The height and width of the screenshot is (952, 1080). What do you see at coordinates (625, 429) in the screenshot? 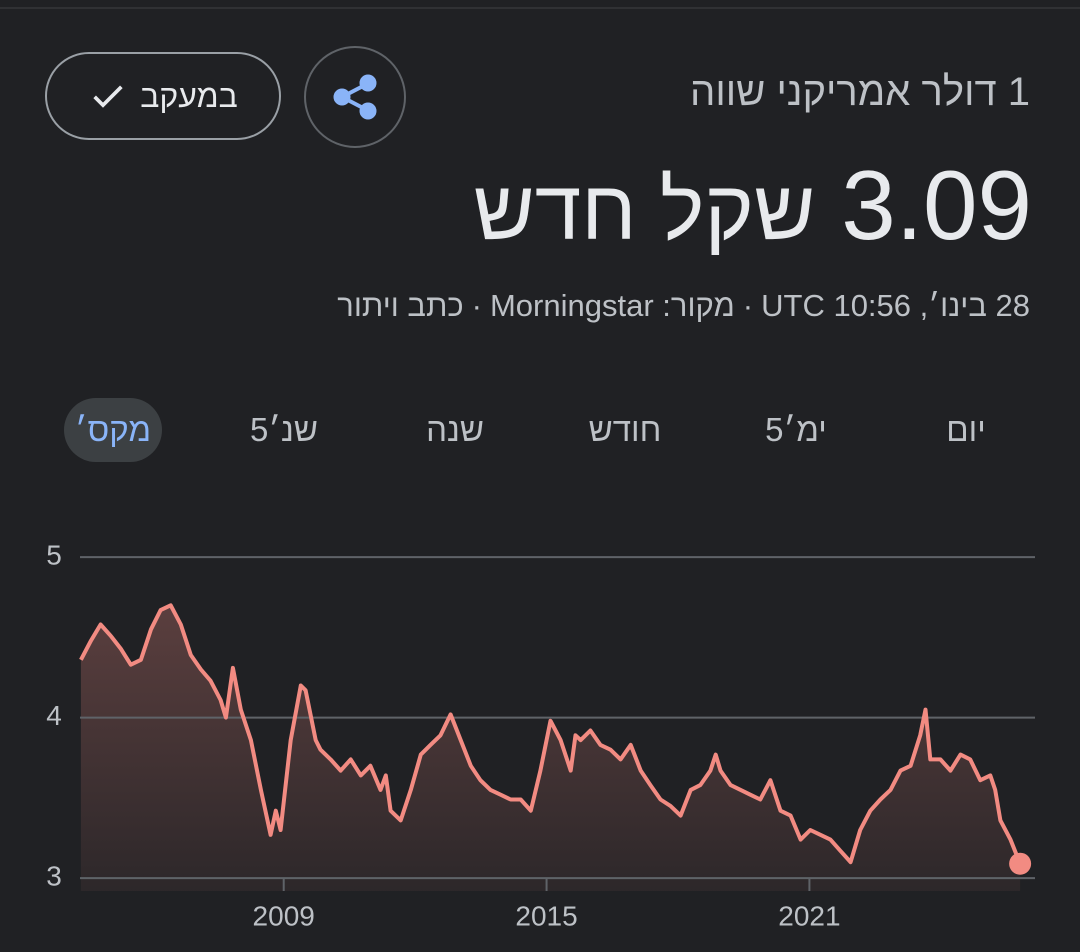
I see `range-tab: חודש` at bounding box center [625, 429].